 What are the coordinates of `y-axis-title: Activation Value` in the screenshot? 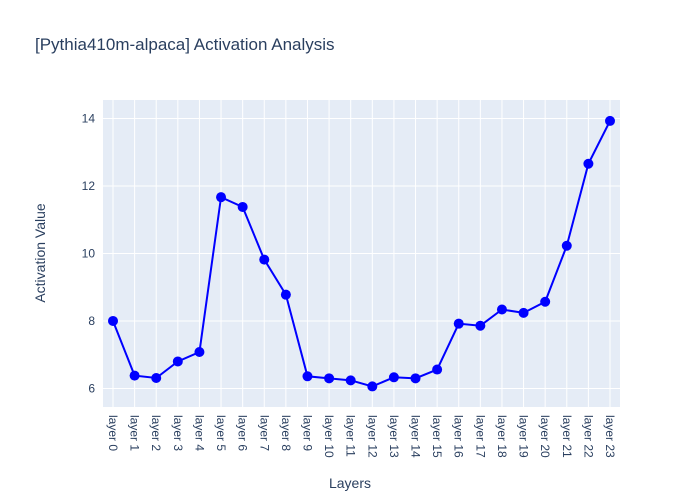 It's located at (40, 253).